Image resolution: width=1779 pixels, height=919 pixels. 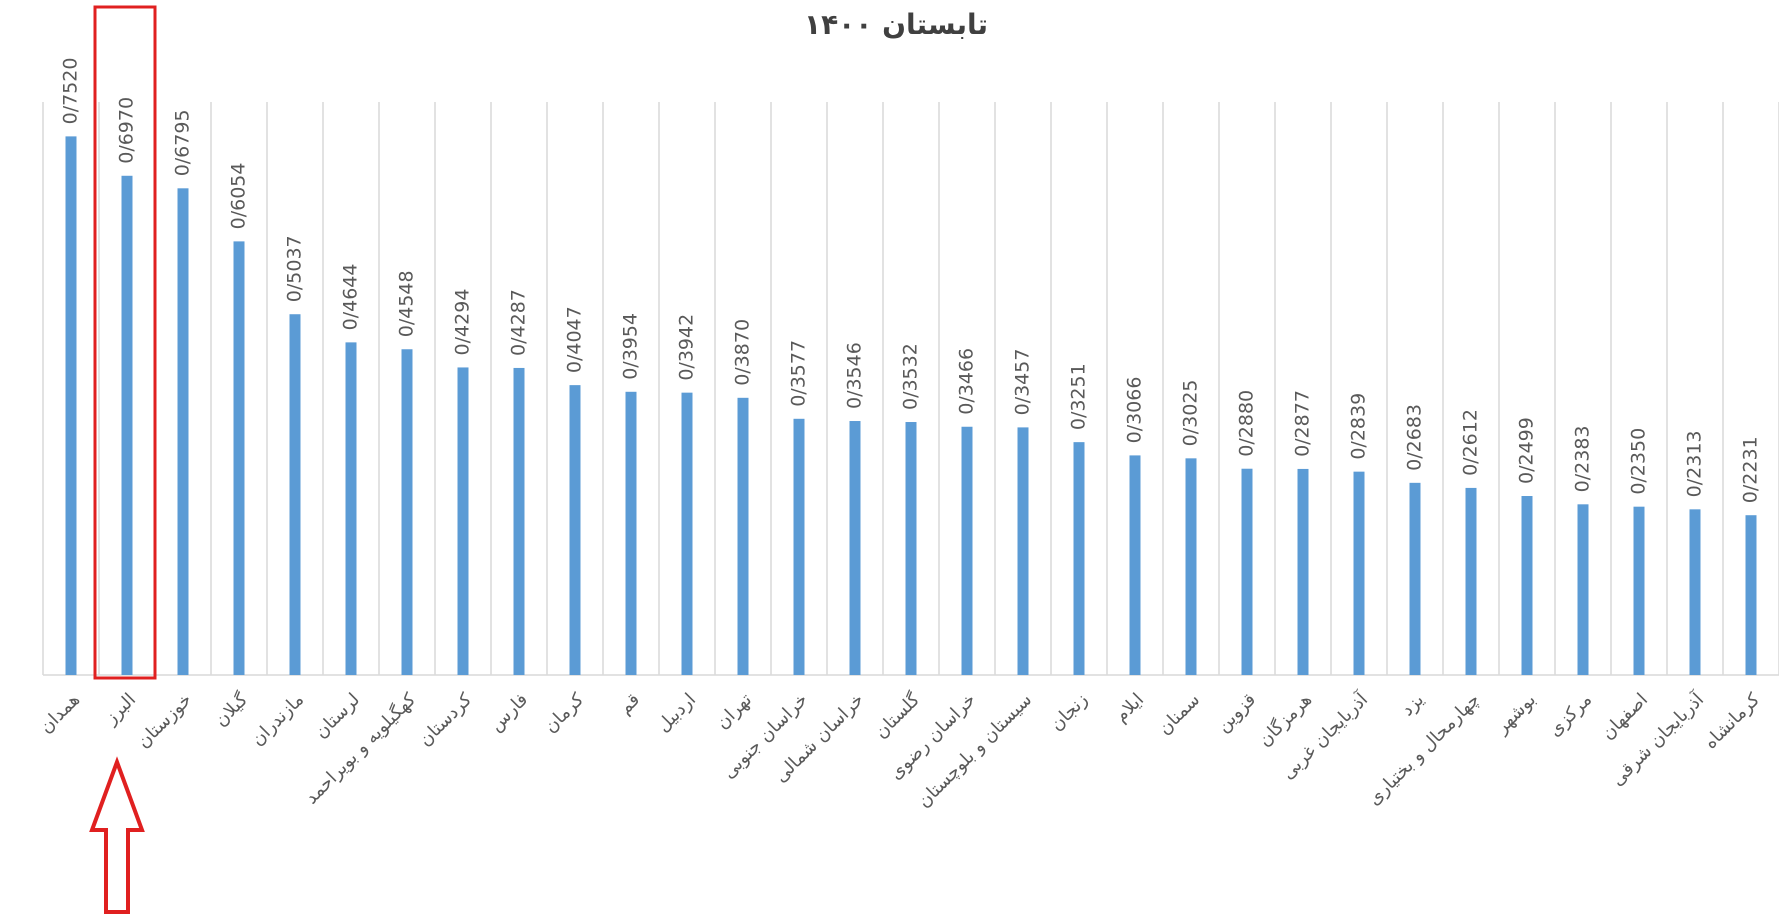 What do you see at coordinates (1359, 426) in the screenshot?
I see `value-label: 0/2839` at bounding box center [1359, 426].